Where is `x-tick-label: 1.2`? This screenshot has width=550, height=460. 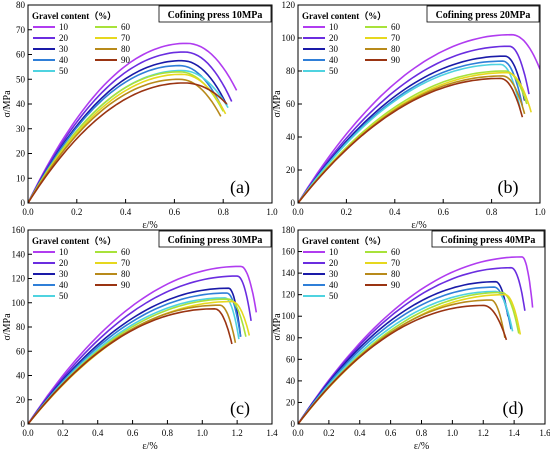
x-tick-label: 1.2 is located at coordinates (237, 433).